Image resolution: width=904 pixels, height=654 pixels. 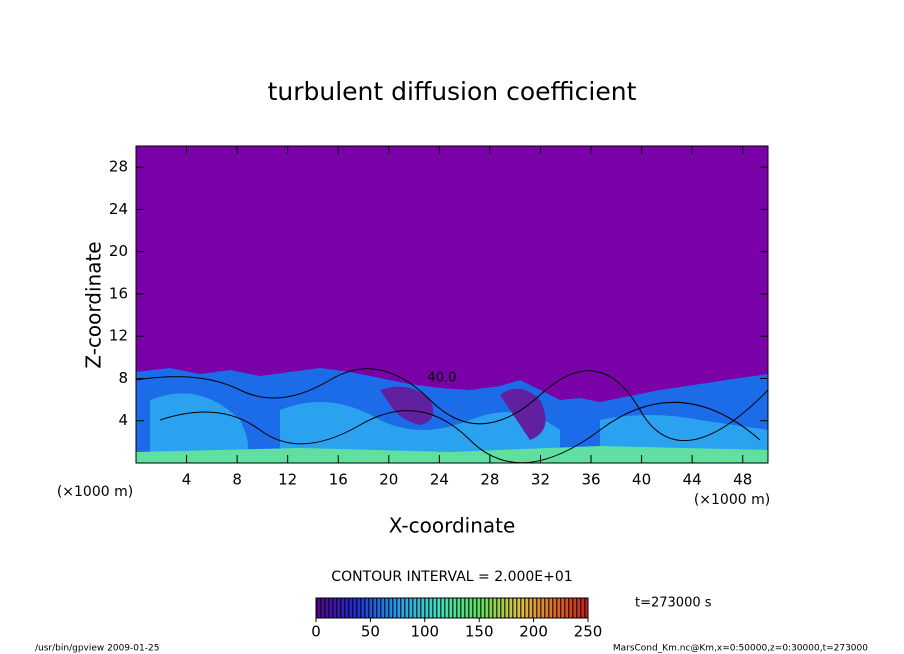 I want to click on field-mid, so click(x=459, y=428).